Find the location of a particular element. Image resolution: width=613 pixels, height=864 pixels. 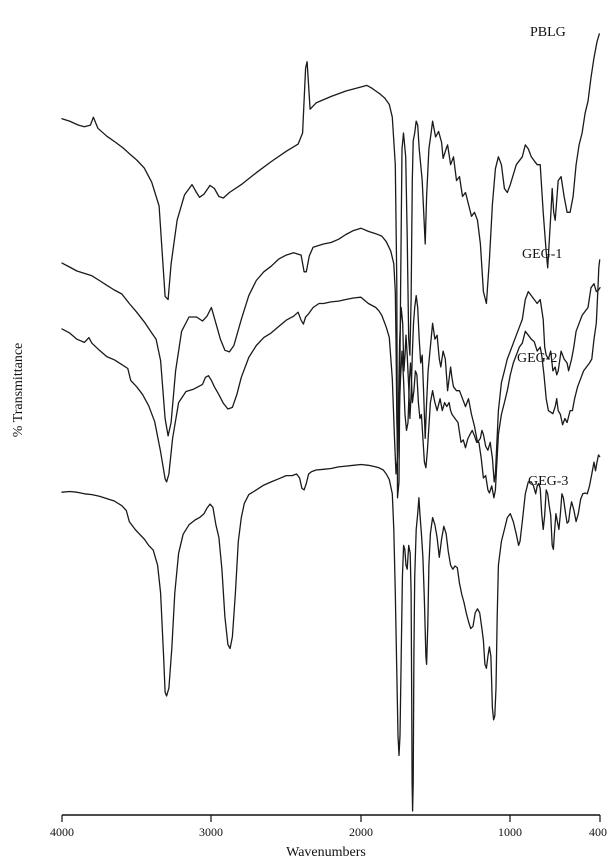

x-axis: 4000 3000 2000 1000 400 Wavenumbers is located at coordinates (328, 837).